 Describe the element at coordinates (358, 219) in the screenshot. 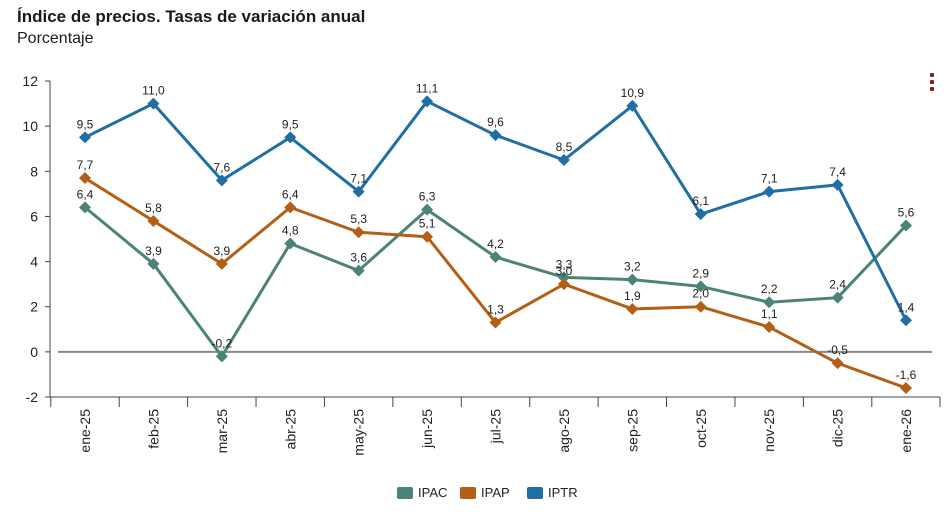

I see `data-label-ipap: 5,3` at that location.